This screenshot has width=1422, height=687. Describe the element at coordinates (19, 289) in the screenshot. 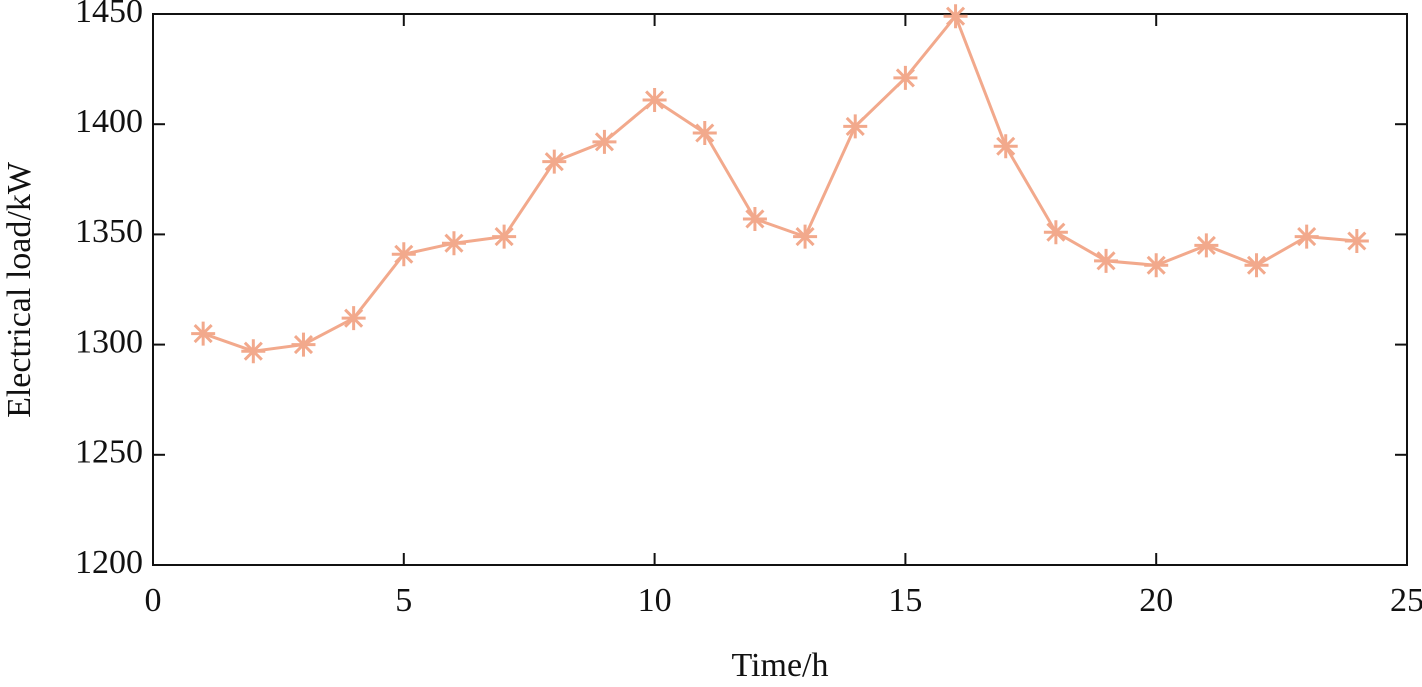

I see `y-axis-label: Electrical load/kW` at that location.